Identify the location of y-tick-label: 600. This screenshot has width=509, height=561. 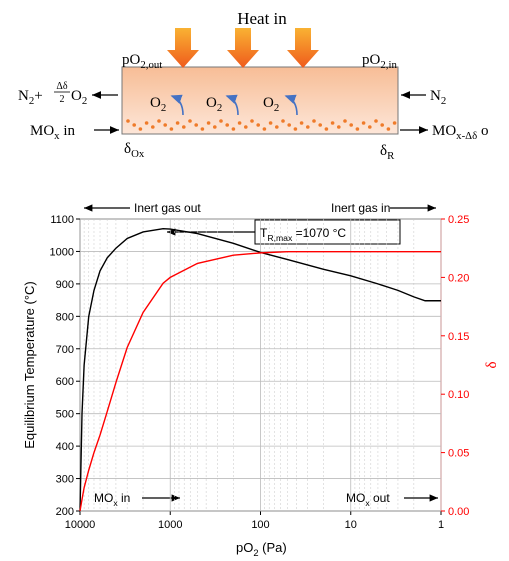
(65, 382).